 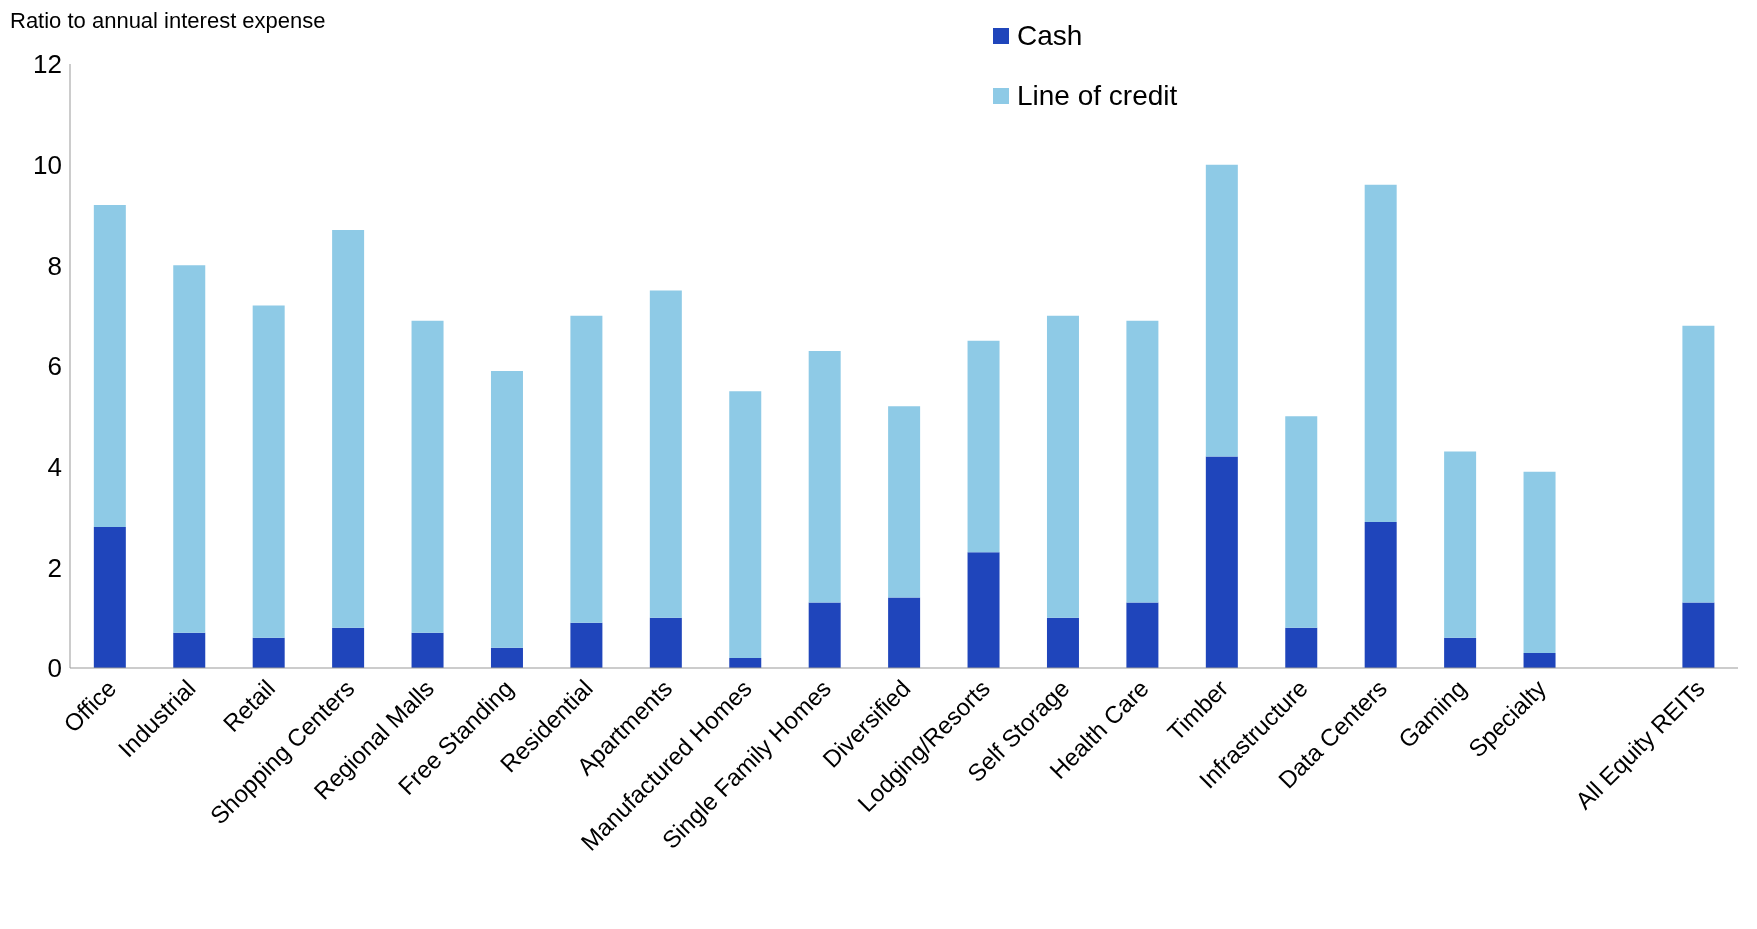 What do you see at coordinates (1050, 36) in the screenshot?
I see `legend-label: Cash` at bounding box center [1050, 36].